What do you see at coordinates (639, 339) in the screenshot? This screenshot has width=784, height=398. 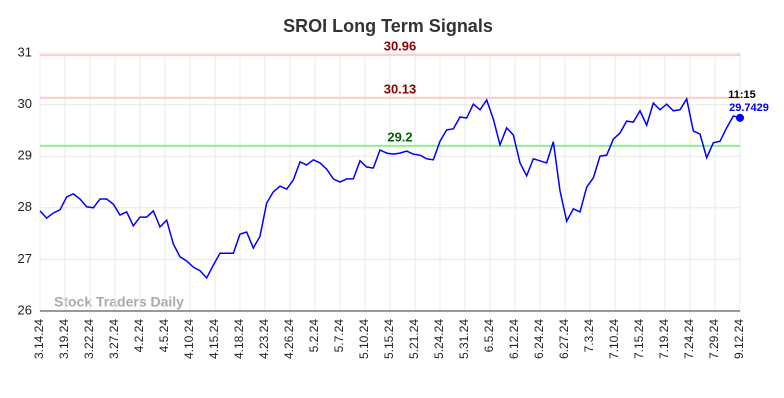 I see `x-tick-label: 7.15.24` at bounding box center [639, 339].